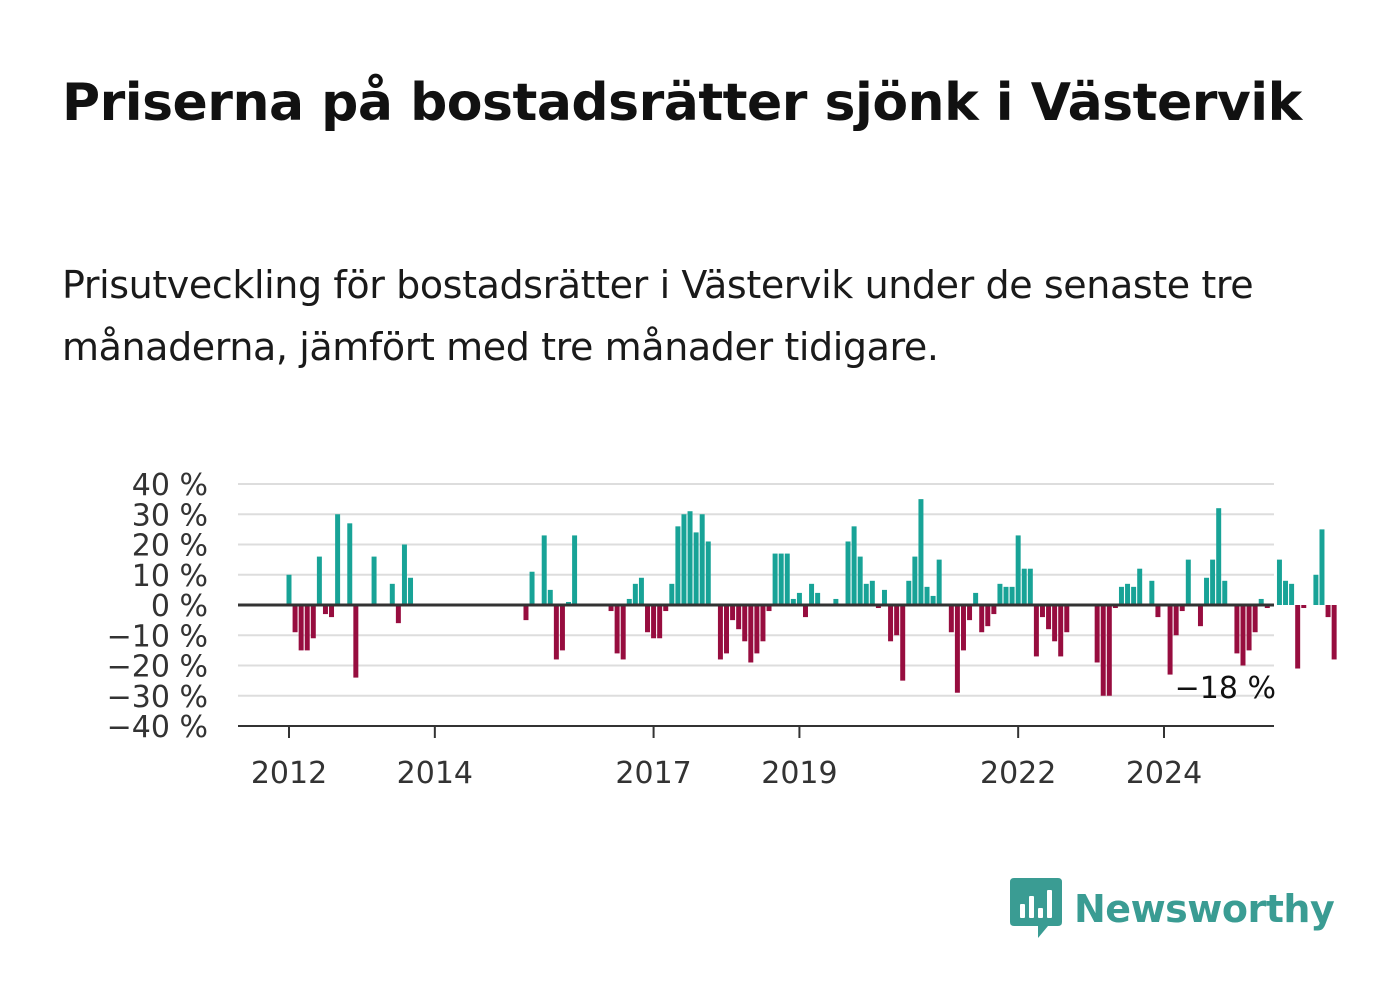  I want to click on bar-chart-speech-bubble-icon, so click(1036, 908).